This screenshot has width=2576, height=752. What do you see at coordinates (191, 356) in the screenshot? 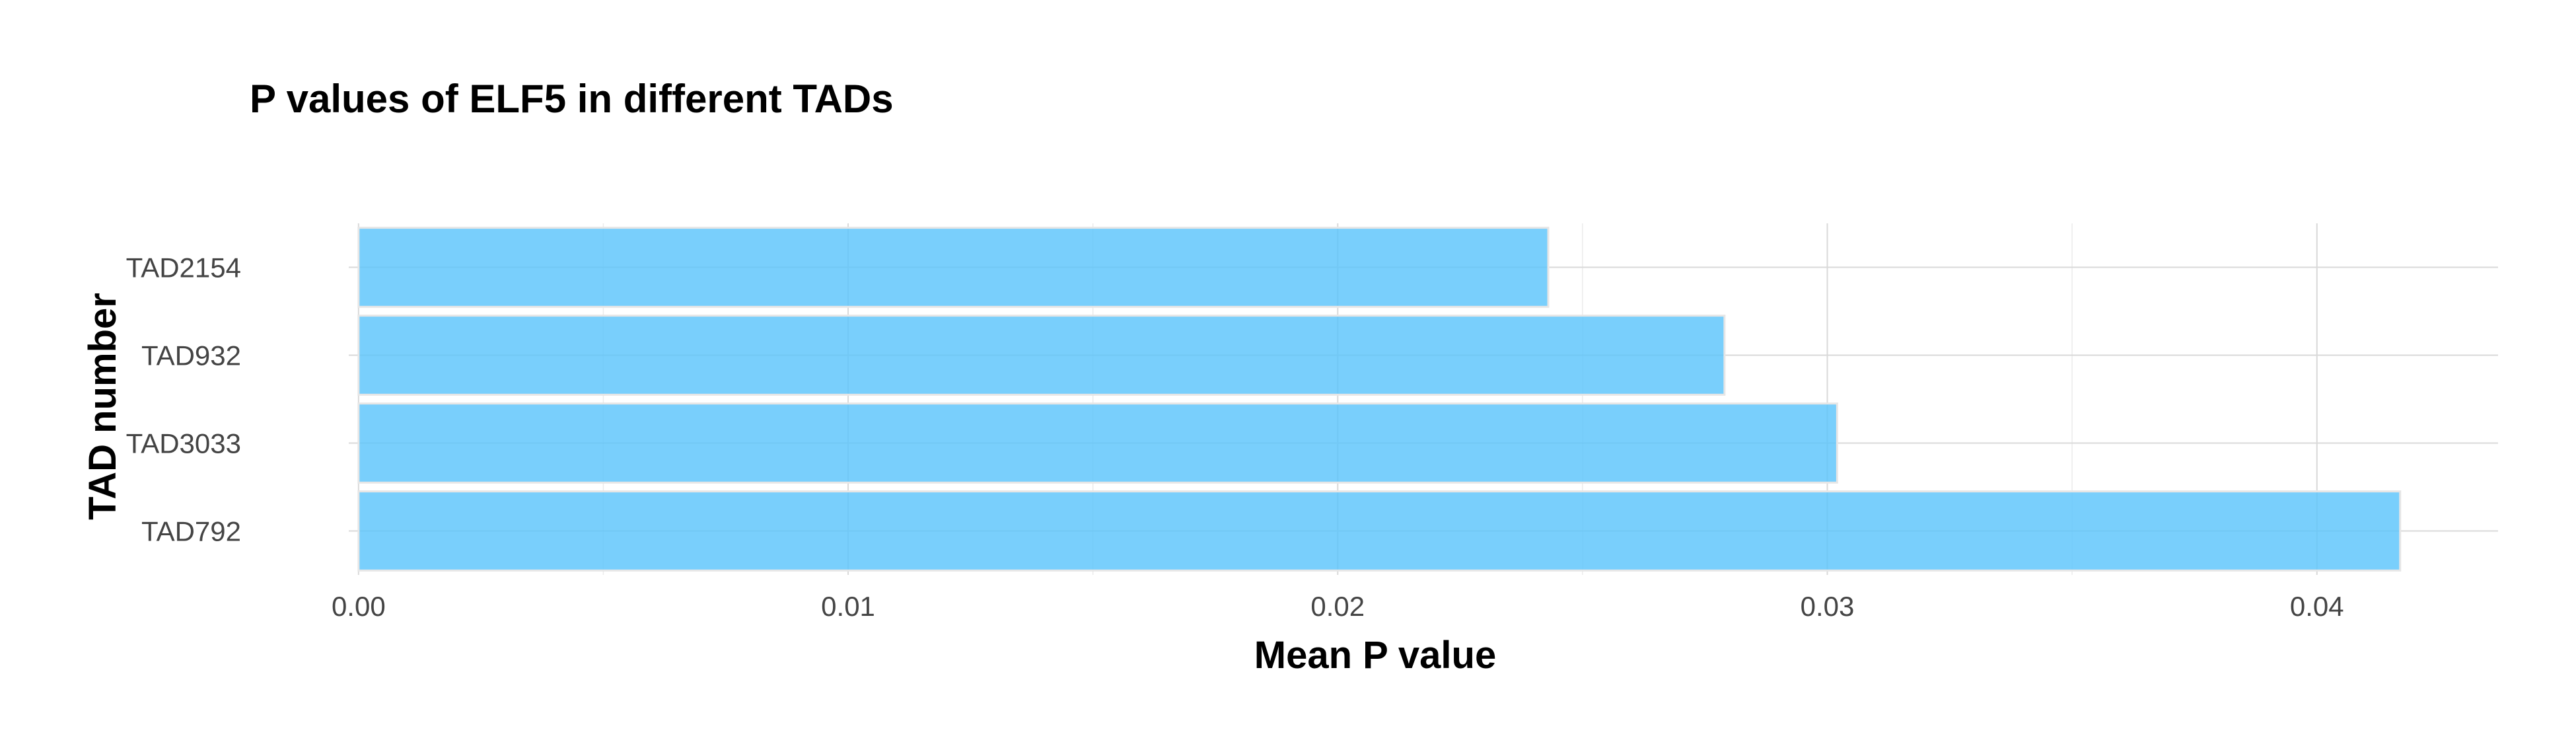
I see `y-tick-label: TAD932` at bounding box center [191, 356].